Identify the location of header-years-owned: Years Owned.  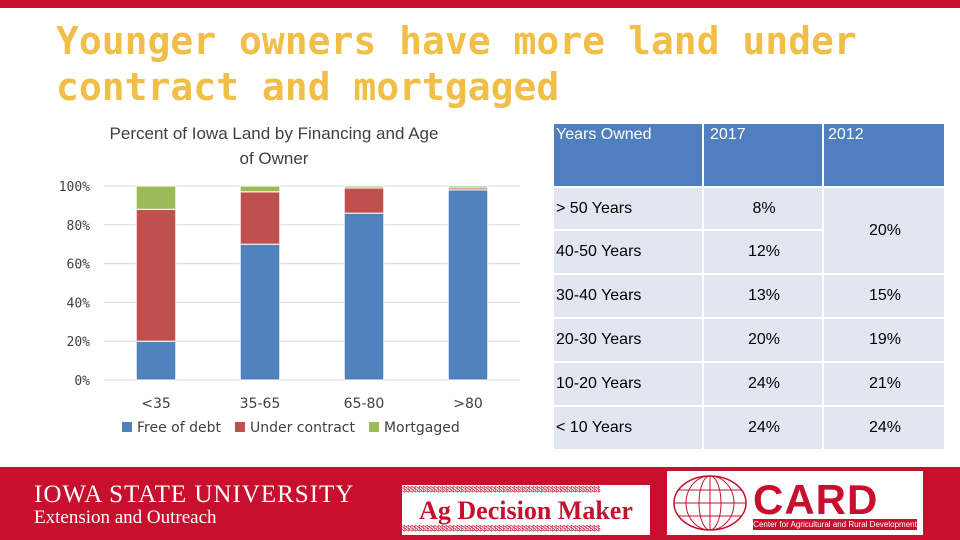
(628, 155).